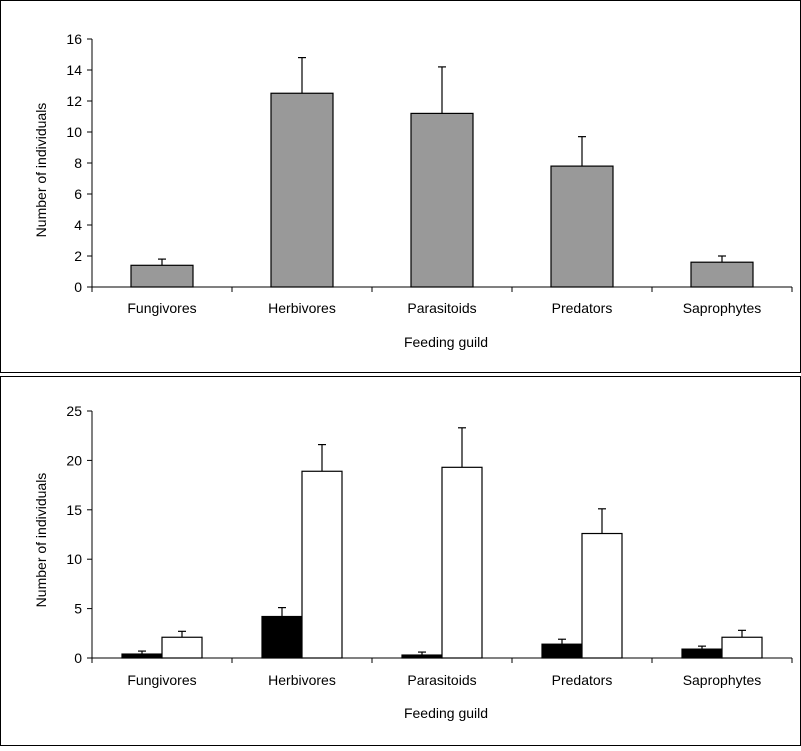 The width and height of the screenshot is (801, 751). What do you see at coordinates (302, 190) in the screenshot?
I see `top-bar-herbivores` at bounding box center [302, 190].